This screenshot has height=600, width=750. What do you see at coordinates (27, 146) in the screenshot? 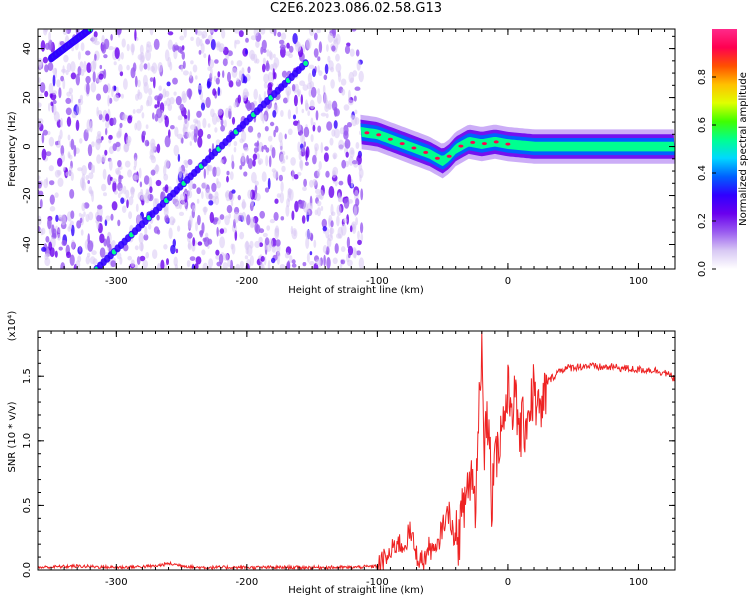
I see `y-tick-label: 0` at bounding box center [27, 146].